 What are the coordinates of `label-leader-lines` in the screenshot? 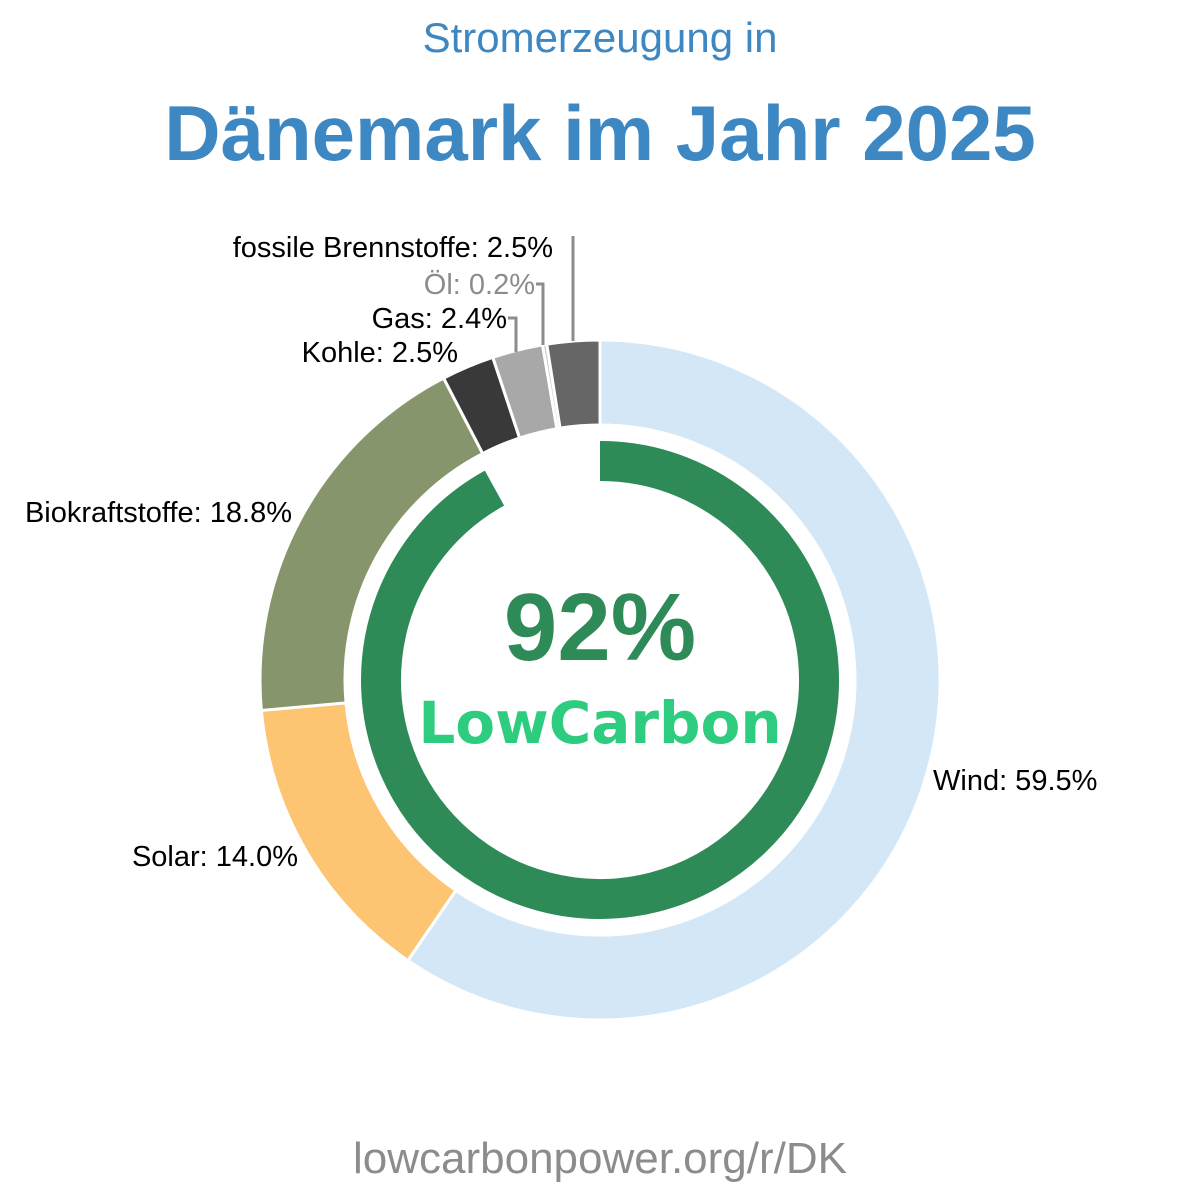 It's located at (541, 294).